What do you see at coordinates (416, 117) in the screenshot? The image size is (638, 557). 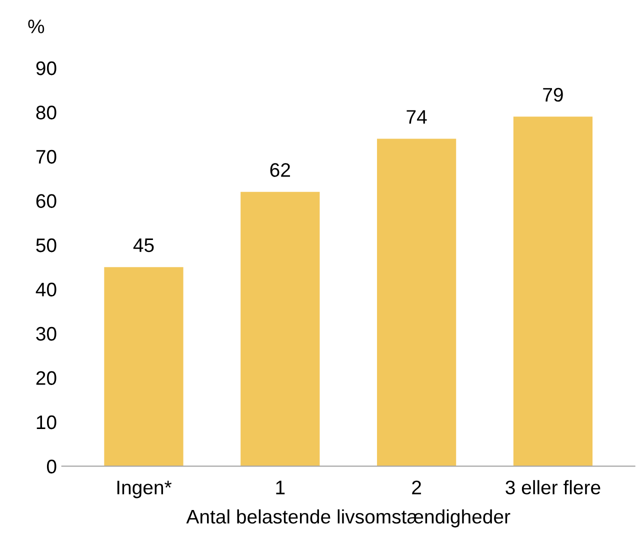 I see `data-label: 74` at bounding box center [416, 117].